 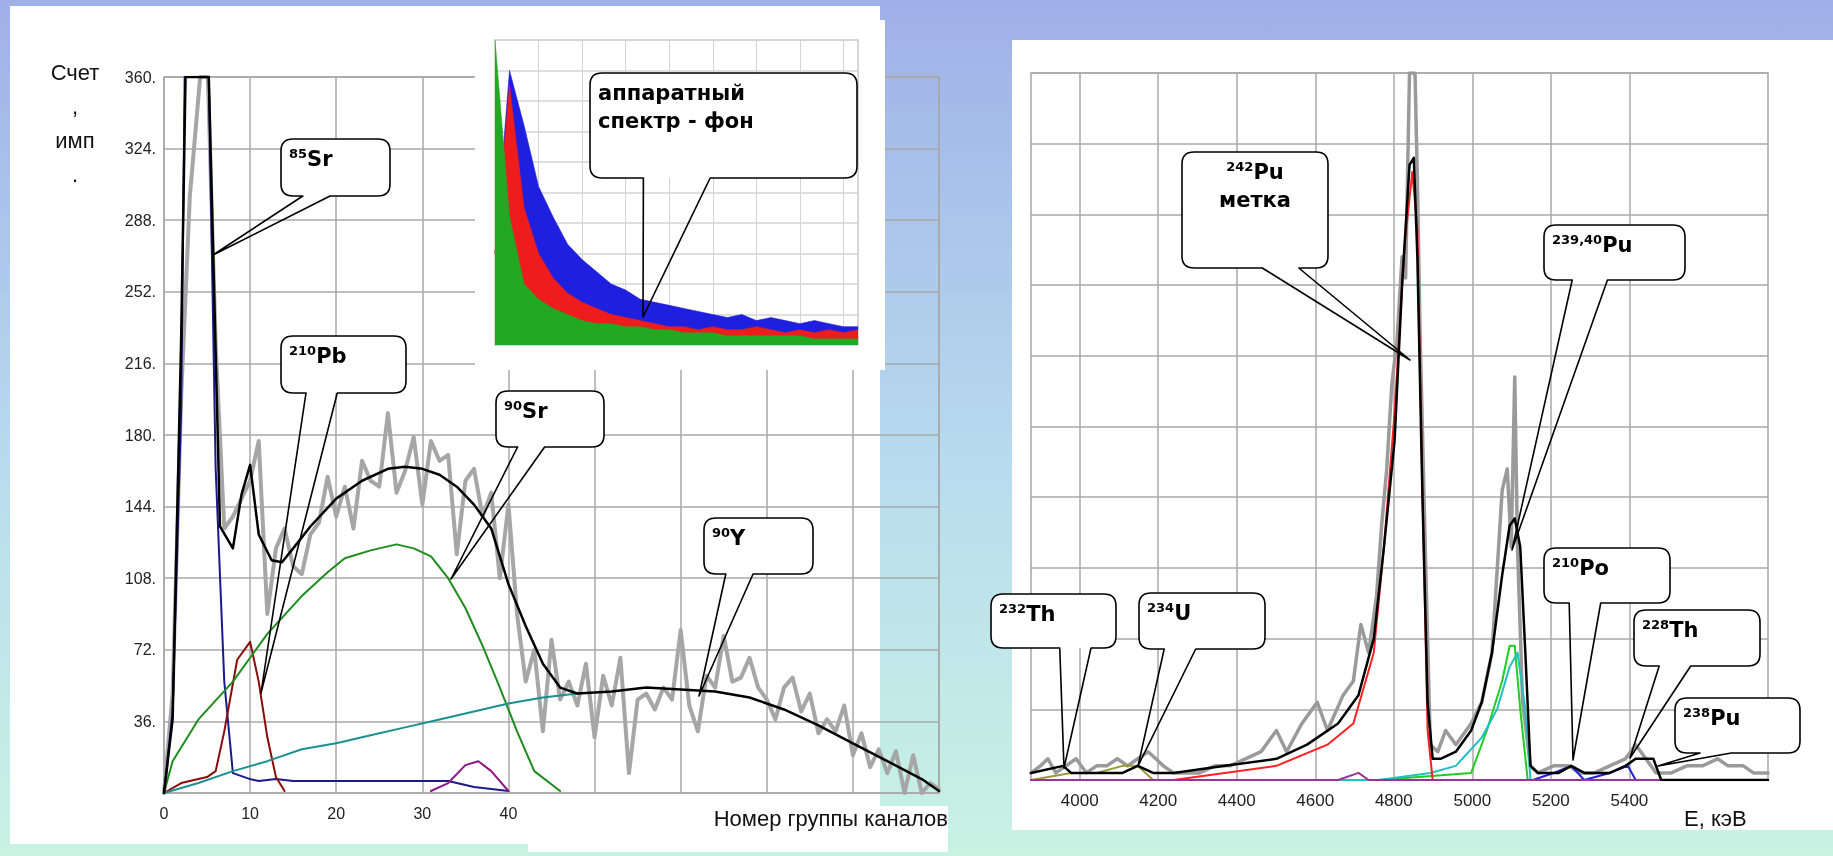 I want to click on annotation: $^{238}$Pu, so click(x=1712, y=718).